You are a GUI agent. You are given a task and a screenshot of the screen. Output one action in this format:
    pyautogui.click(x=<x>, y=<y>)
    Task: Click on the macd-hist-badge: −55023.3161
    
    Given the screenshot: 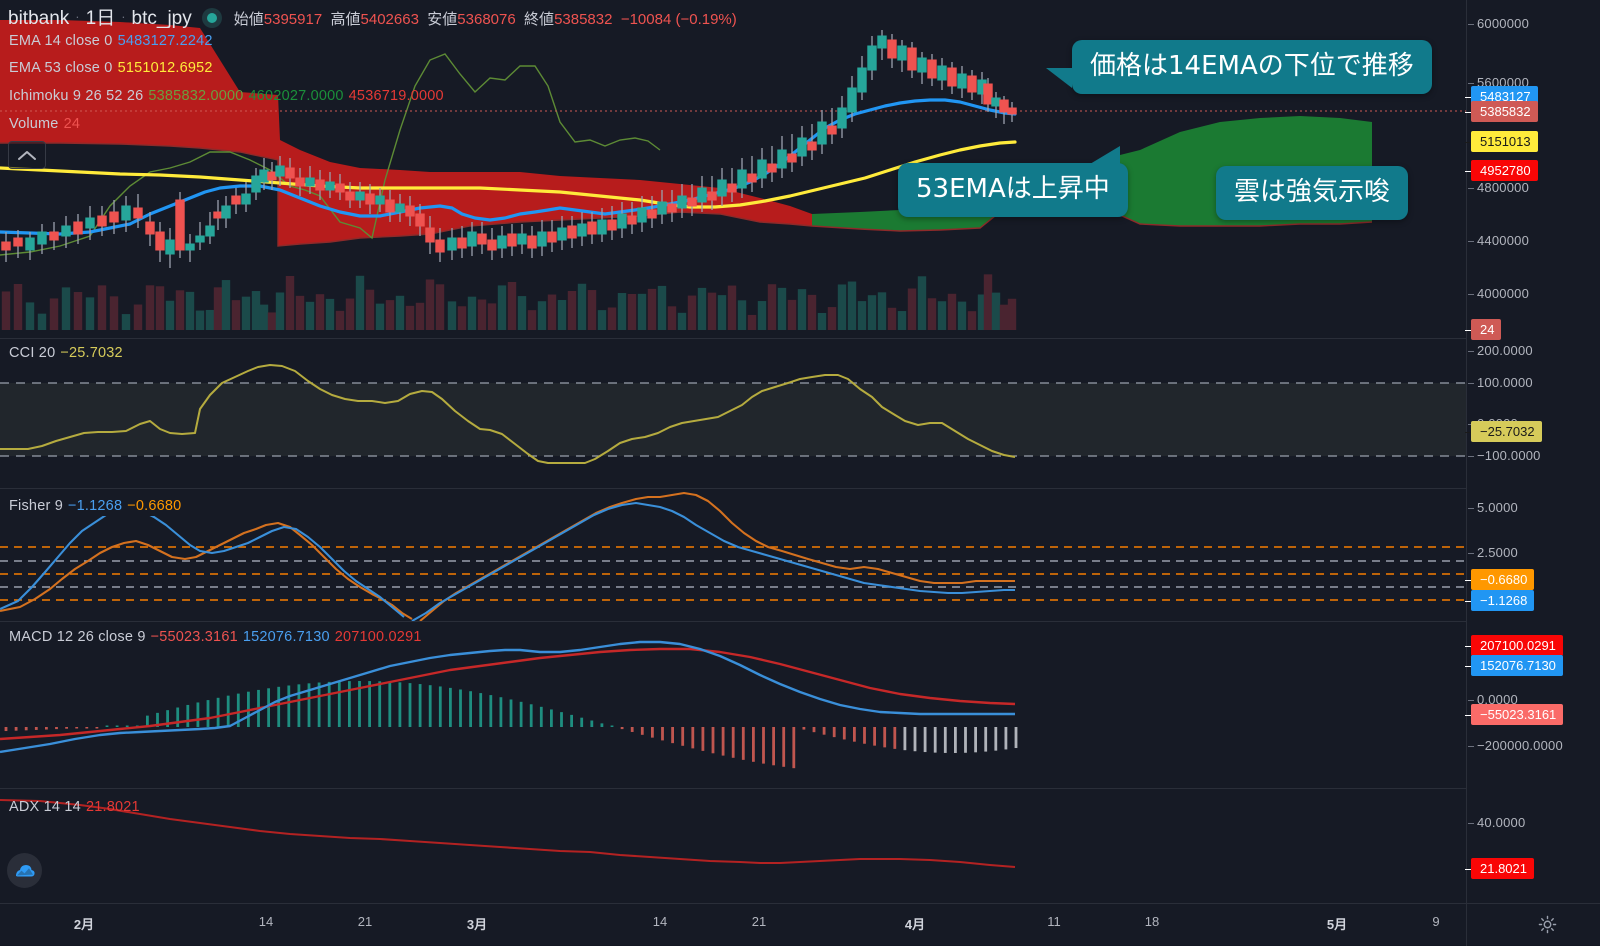 What is the action you would take?
    pyautogui.click(x=1514, y=714)
    